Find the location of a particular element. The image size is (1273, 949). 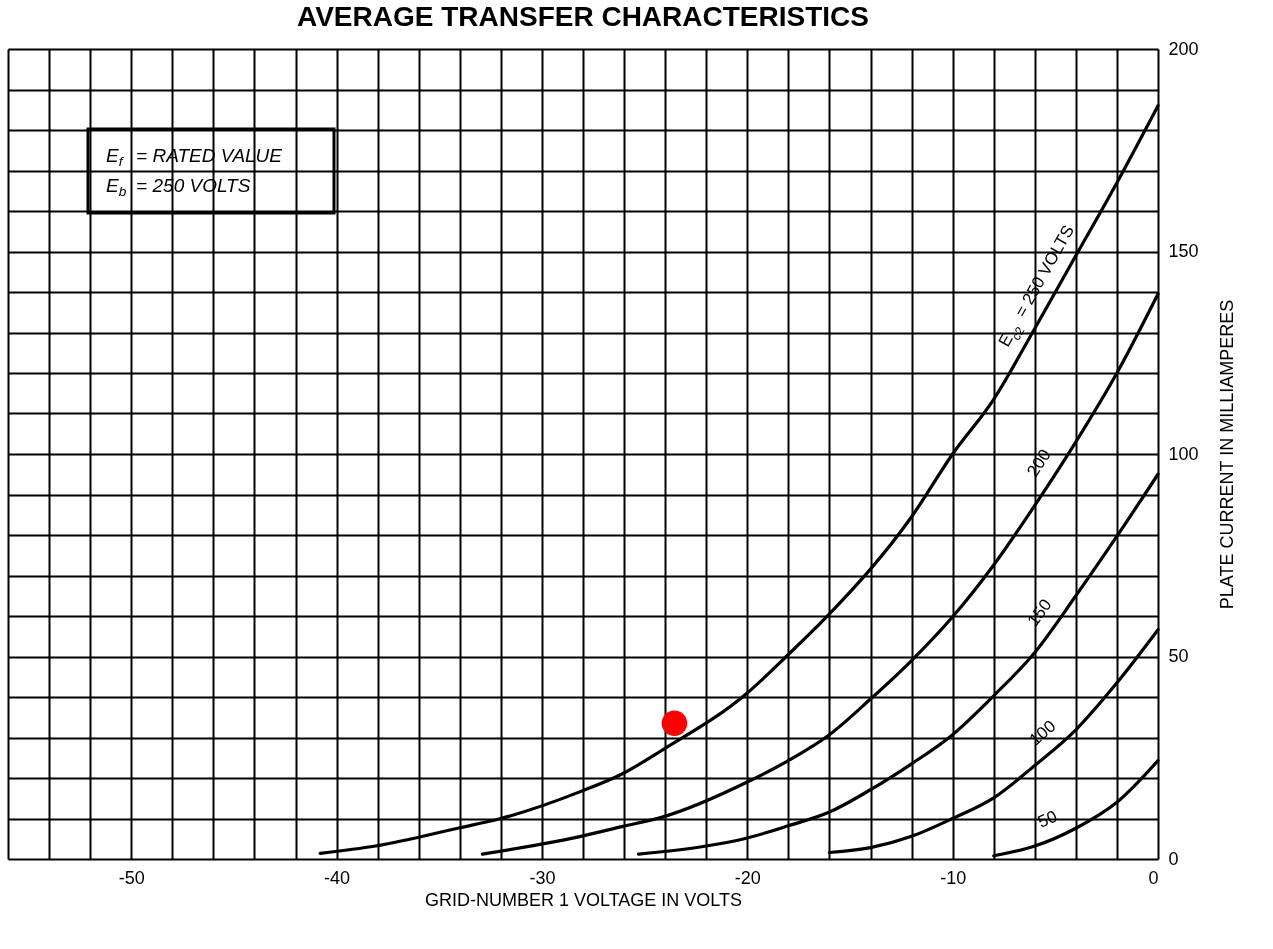

x-tick-label: -40 is located at coordinates (337, 877).